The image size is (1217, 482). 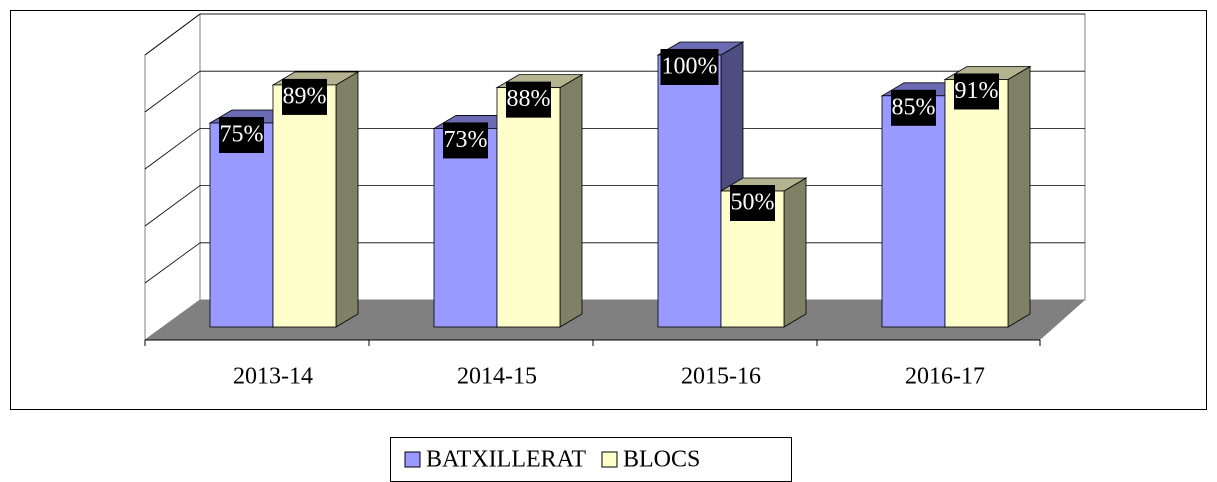 I want to click on data-label: 91%, so click(x=977, y=91).